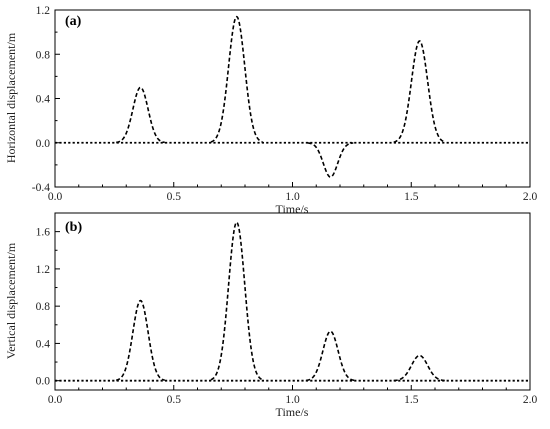  What do you see at coordinates (43, 344) in the screenshot?
I see `panel-b-ytick-label-1: 0.4` at bounding box center [43, 344].